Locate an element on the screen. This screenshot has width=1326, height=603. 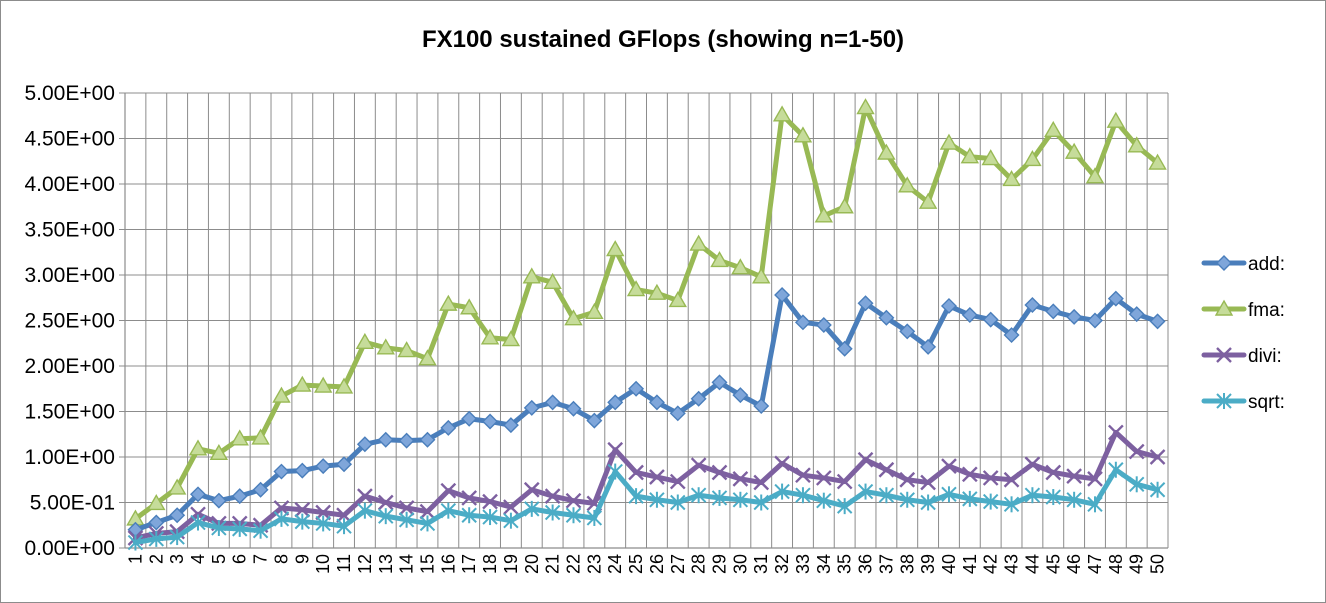
x-tick-label: 40 is located at coordinates (949, 564).